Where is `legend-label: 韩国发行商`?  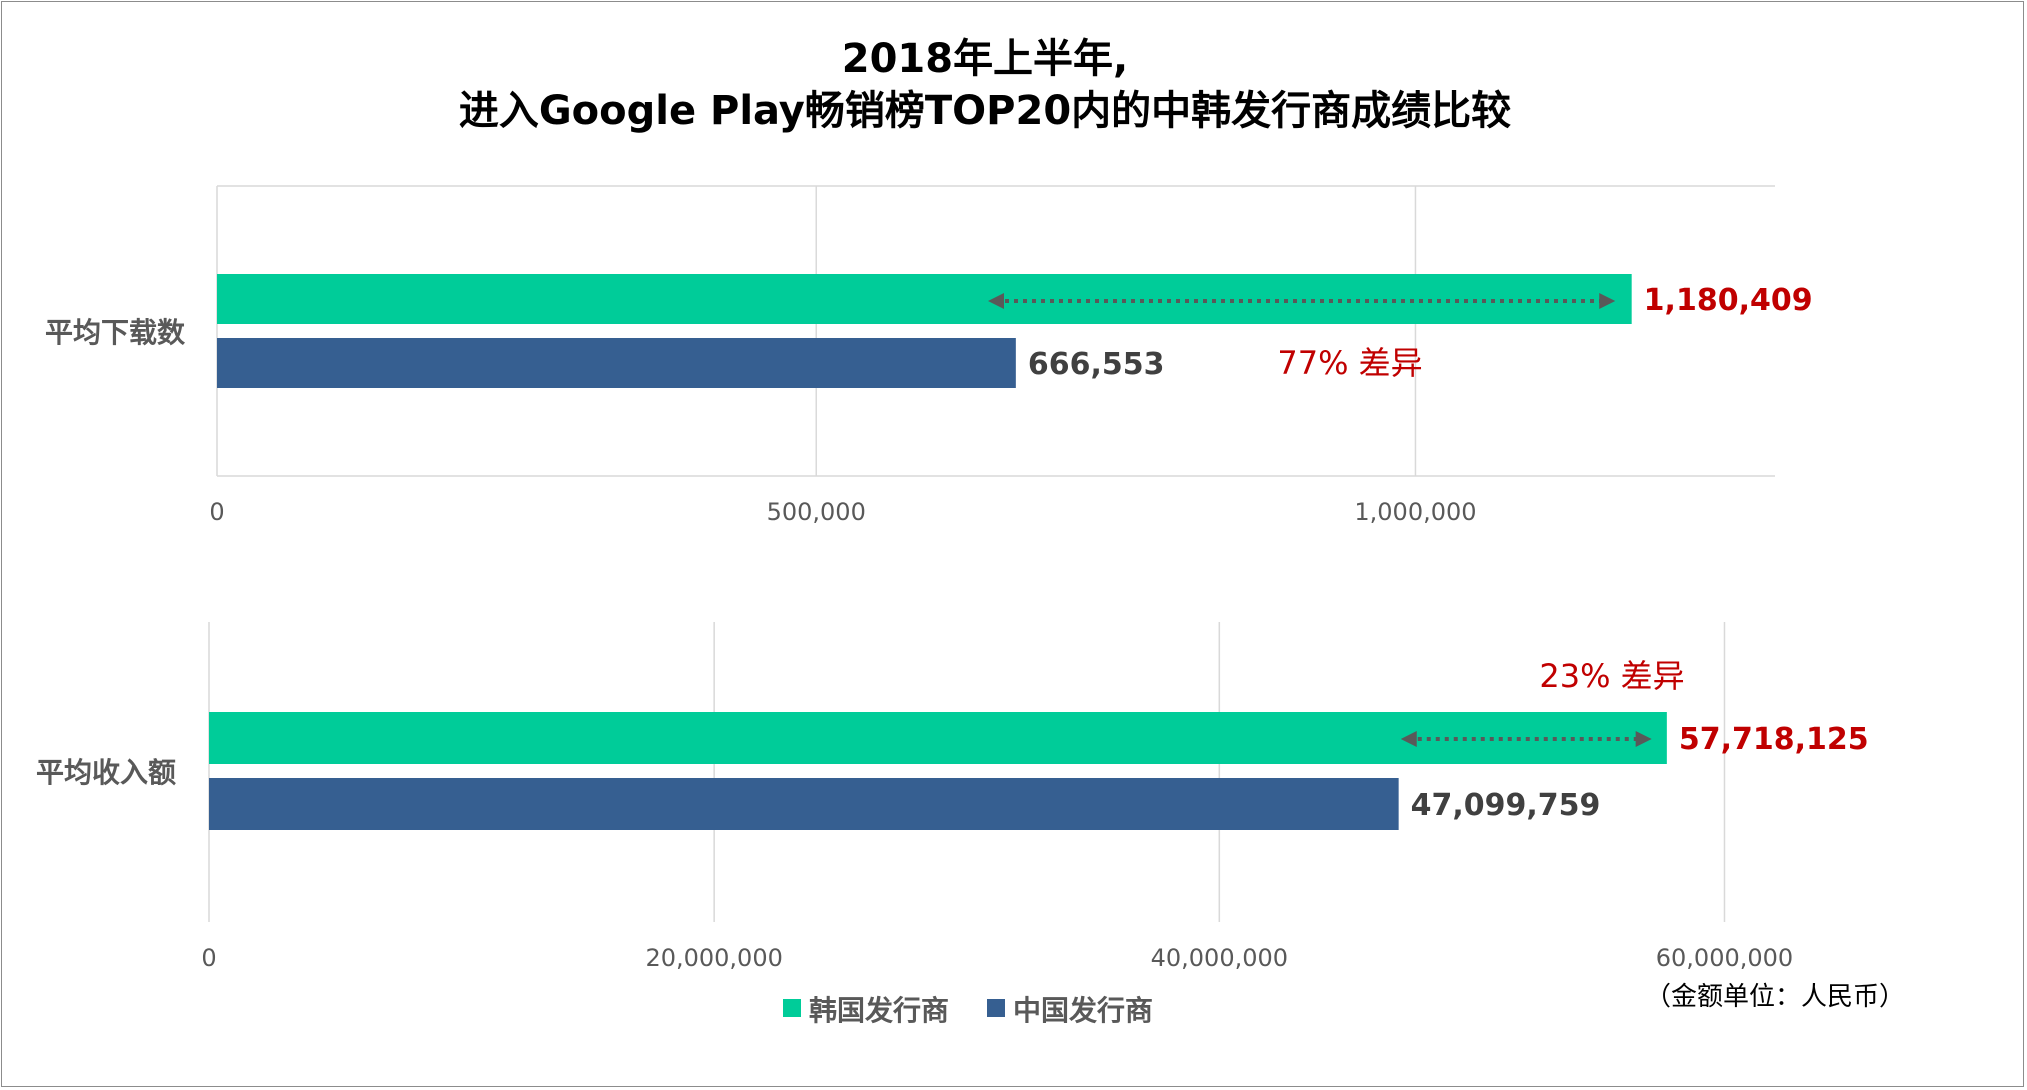
legend-label: 韩国发行商 is located at coordinates (879, 1010).